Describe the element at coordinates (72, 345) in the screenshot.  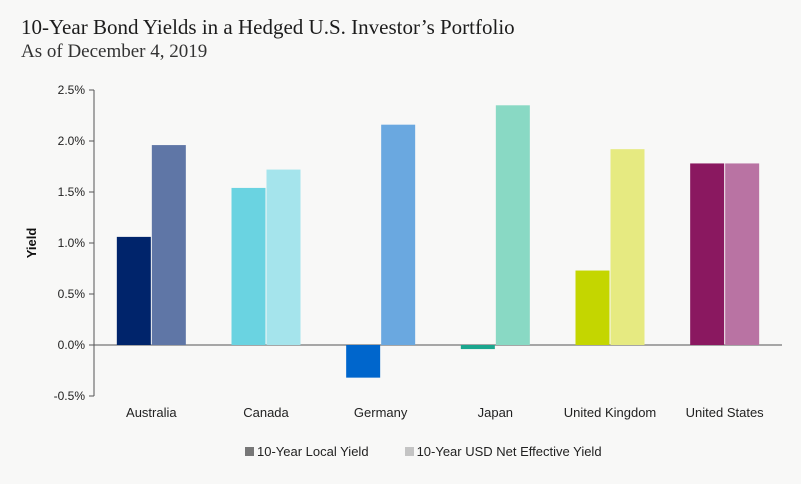
I see `y-tick-label: 0.0%` at that location.